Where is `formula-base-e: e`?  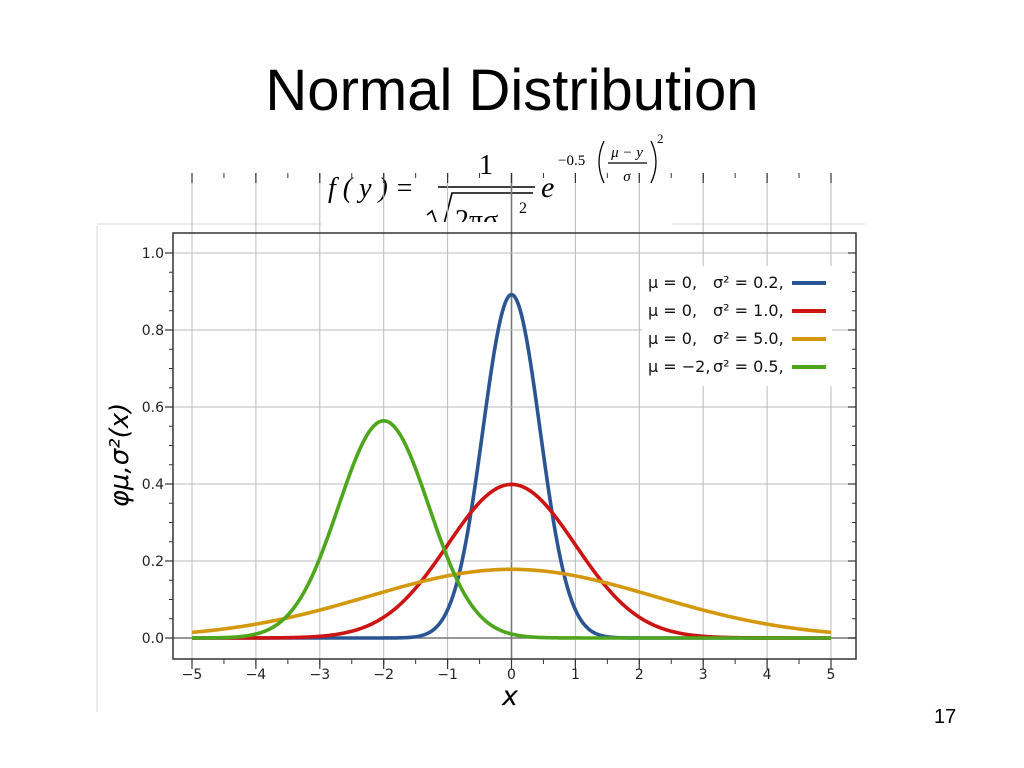 formula-base-e: e is located at coordinates (547, 187).